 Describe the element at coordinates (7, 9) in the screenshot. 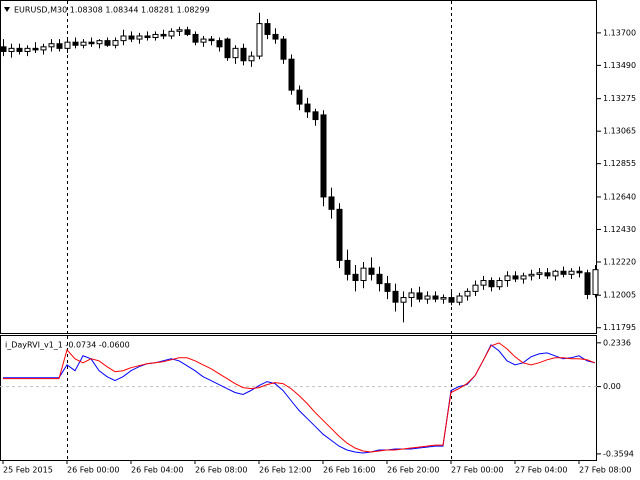

I see `collapse-icon` at that location.